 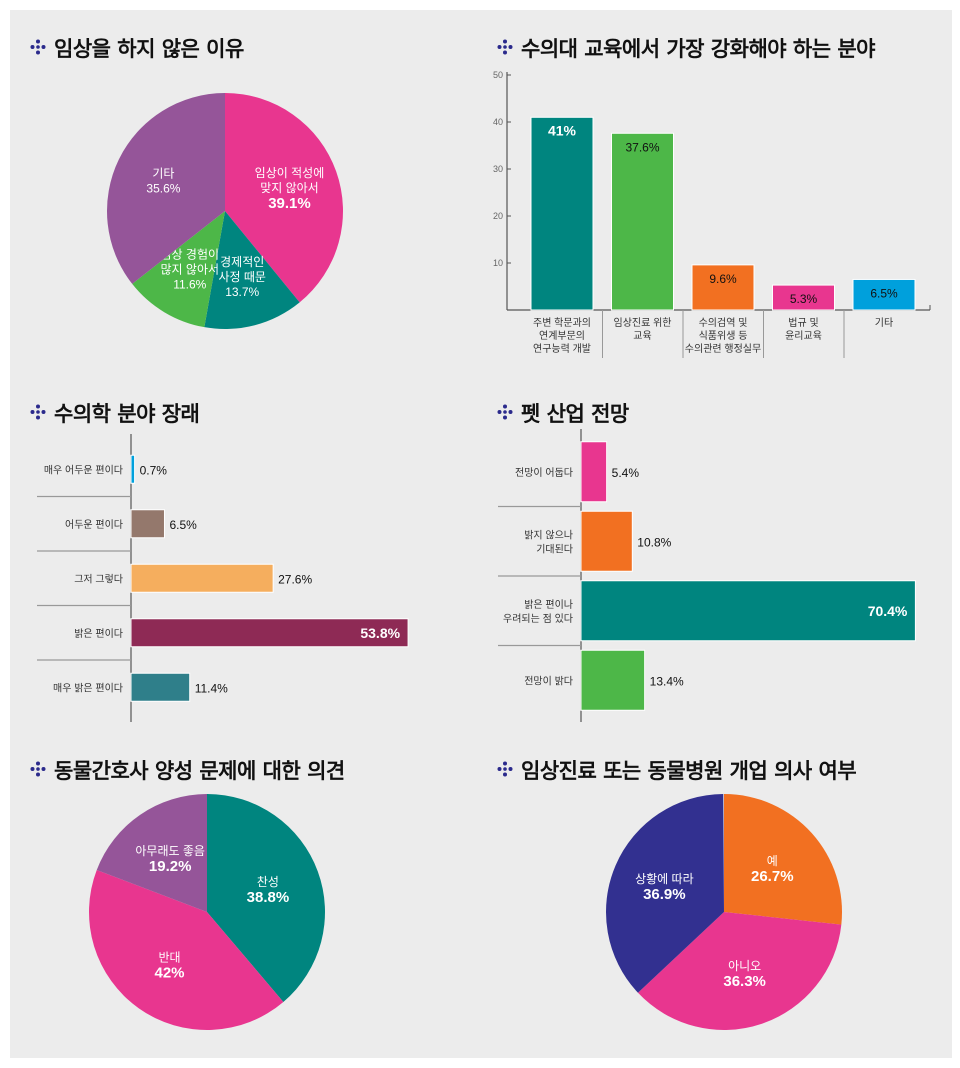 What do you see at coordinates (290, 173) in the screenshot?
I see `slice-category-label: 임상이 적성에` at bounding box center [290, 173].